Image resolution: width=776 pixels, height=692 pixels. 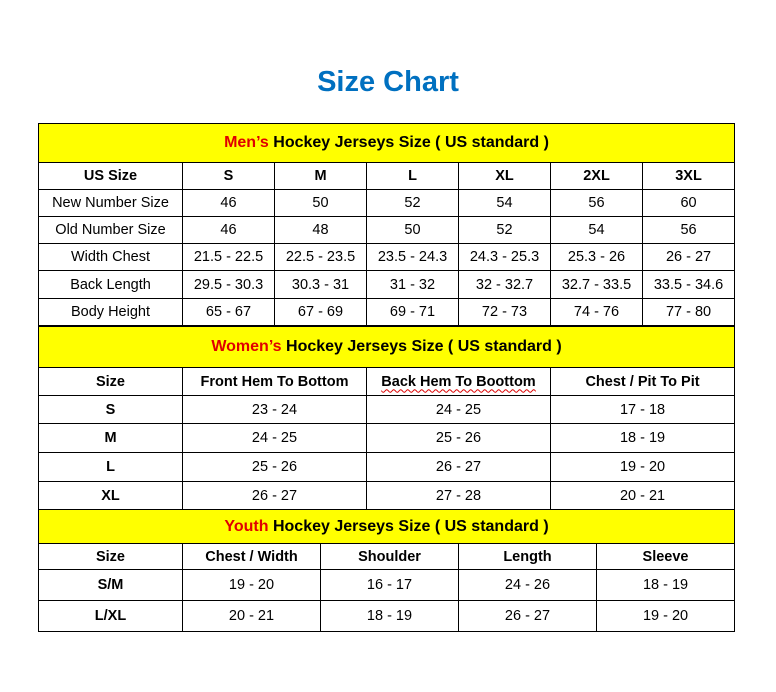 I want to click on column-header-label: M, so click(x=320, y=176).